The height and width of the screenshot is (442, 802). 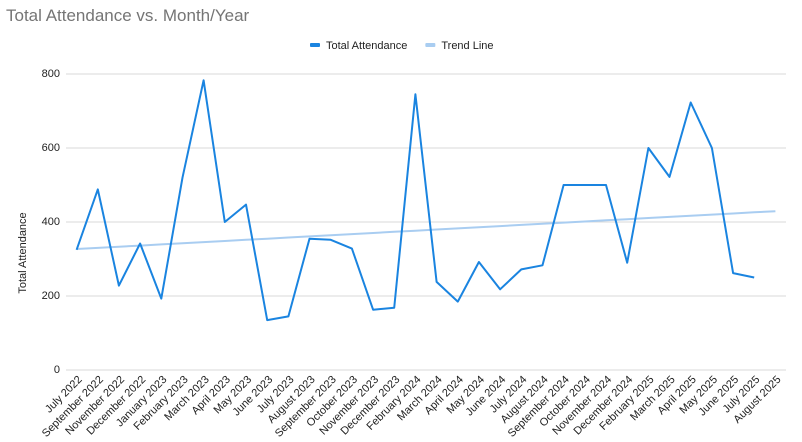 I want to click on y-tick-label: 200, so click(x=51, y=296).